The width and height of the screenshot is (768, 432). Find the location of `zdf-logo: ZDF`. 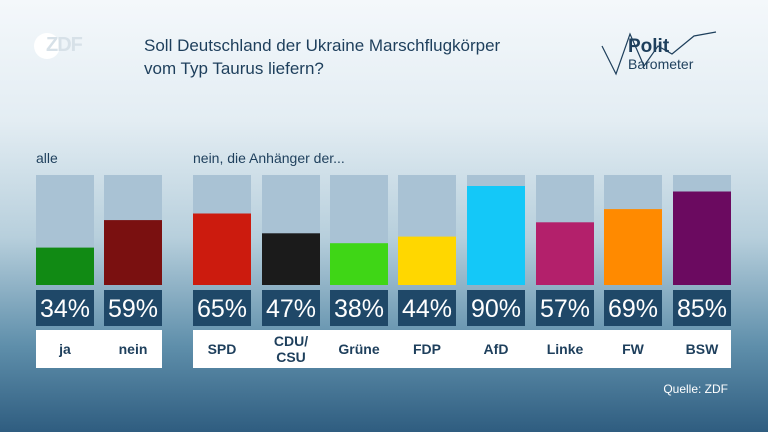

zdf-logo: ZDF is located at coordinates (63, 46).